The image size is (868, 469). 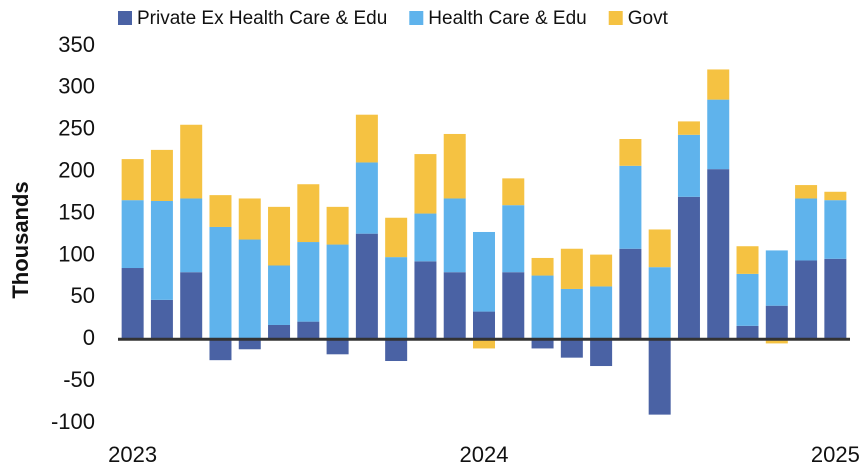 What do you see at coordinates (76, 44) in the screenshot?
I see `y-tick-label: 350` at bounding box center [76, 44].